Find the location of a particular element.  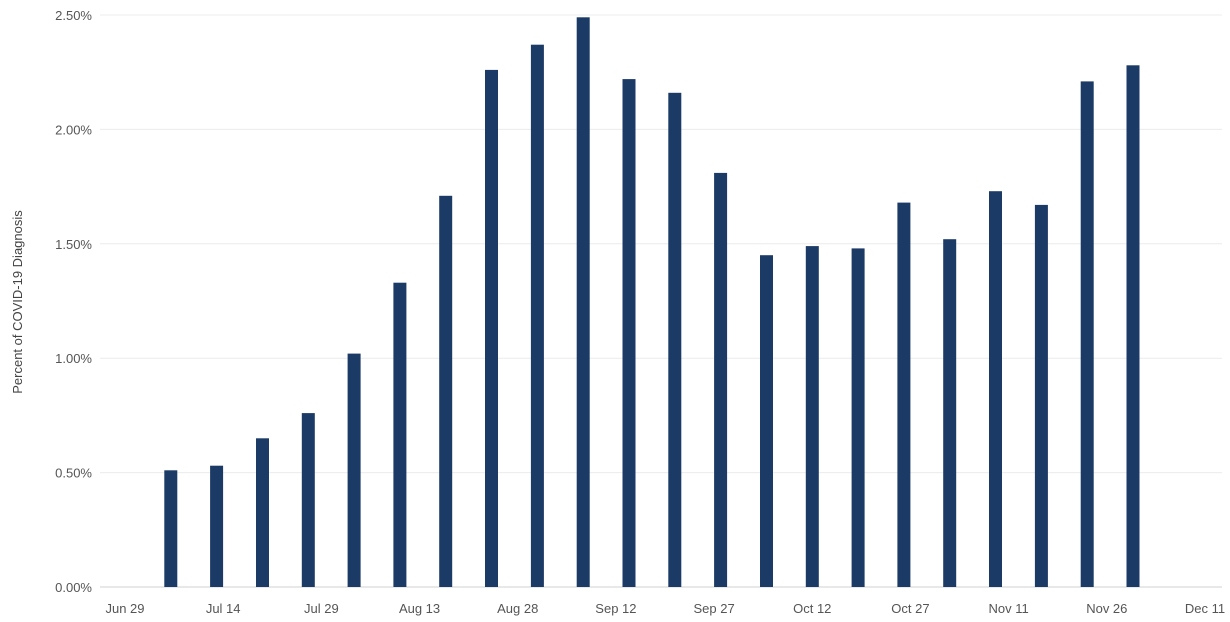

x-tick-label: Aug 28 is located at coordinates (517, 608).